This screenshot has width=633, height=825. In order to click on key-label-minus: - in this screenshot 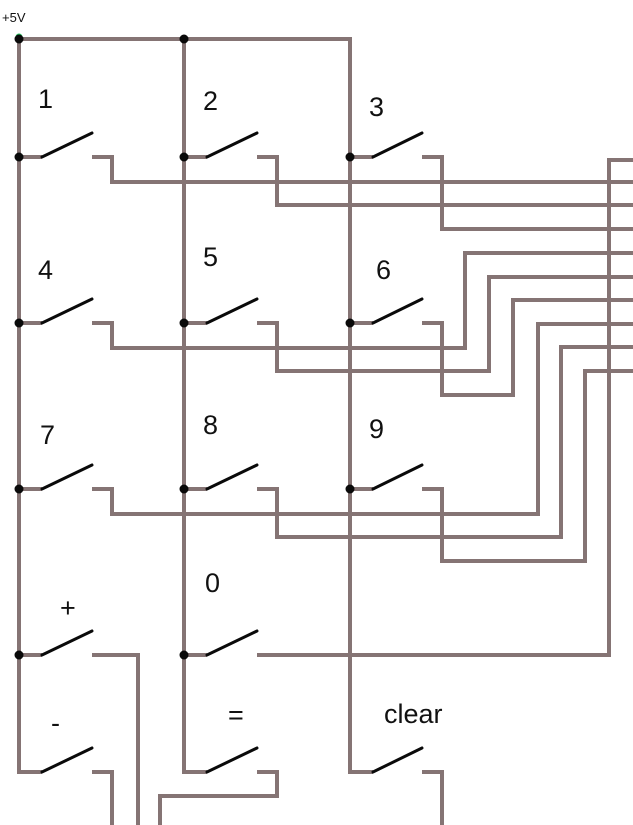, I will do `click(55, 723)`.